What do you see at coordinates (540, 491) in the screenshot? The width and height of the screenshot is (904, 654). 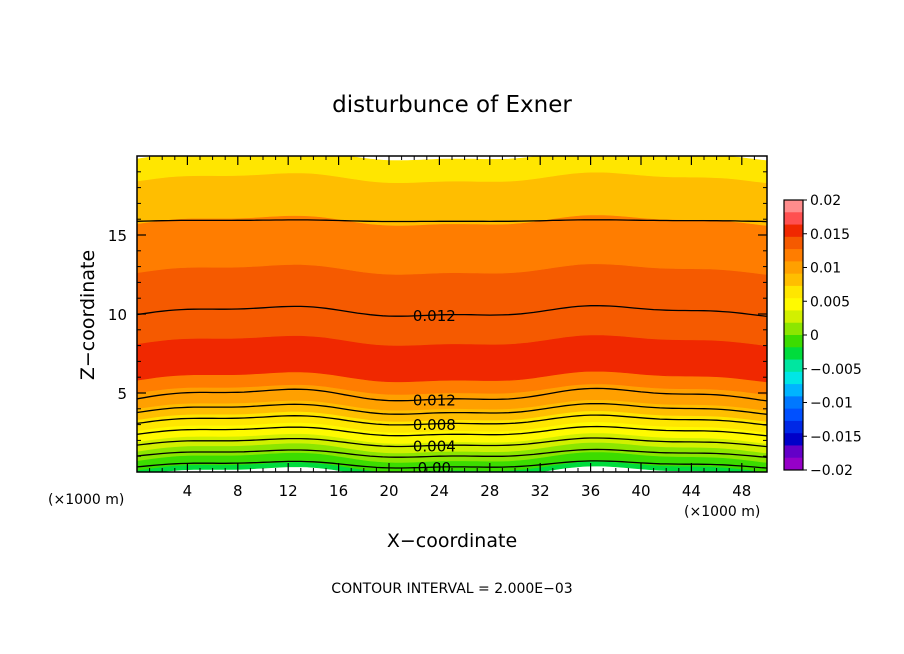 I see `x-tick-label: 32` at bounding box center [540, 491].